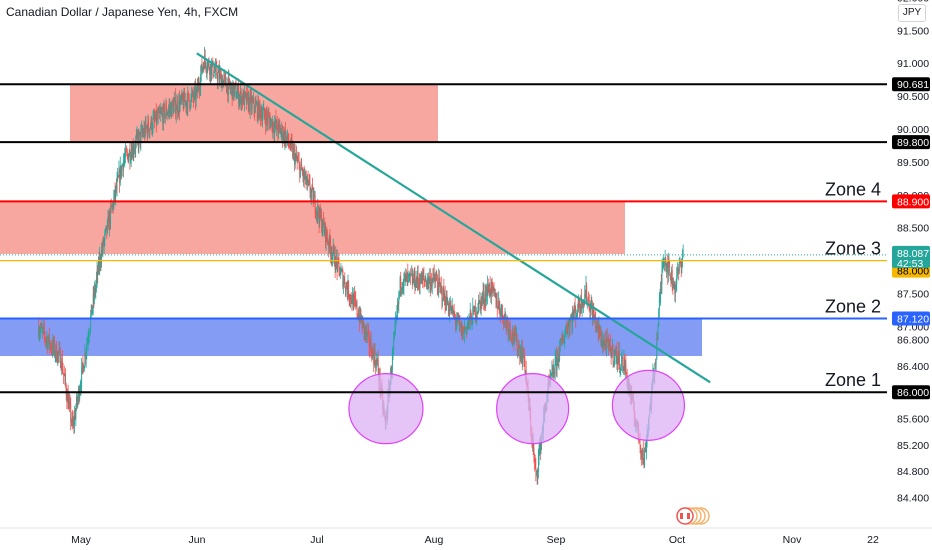 This screenshot has height=550, width=932. What do you see at coordinates (913, 341) in the screenshot?
I see `y-tick-label: 86.800` at bounding box center [913, 341].